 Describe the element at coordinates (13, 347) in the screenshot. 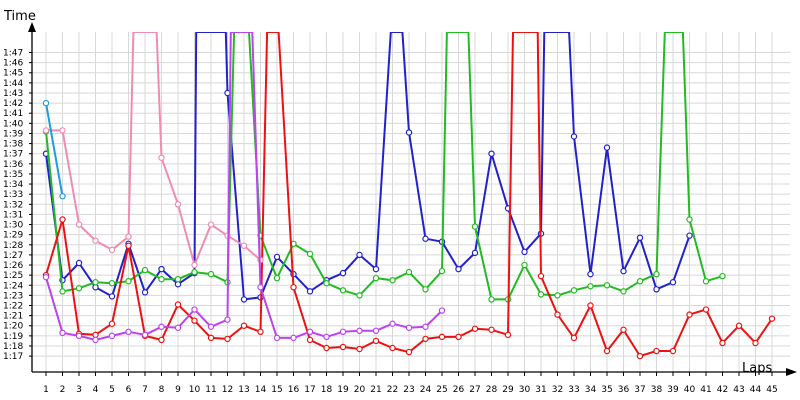

I see `y-tick-label: 1:18` at that location.